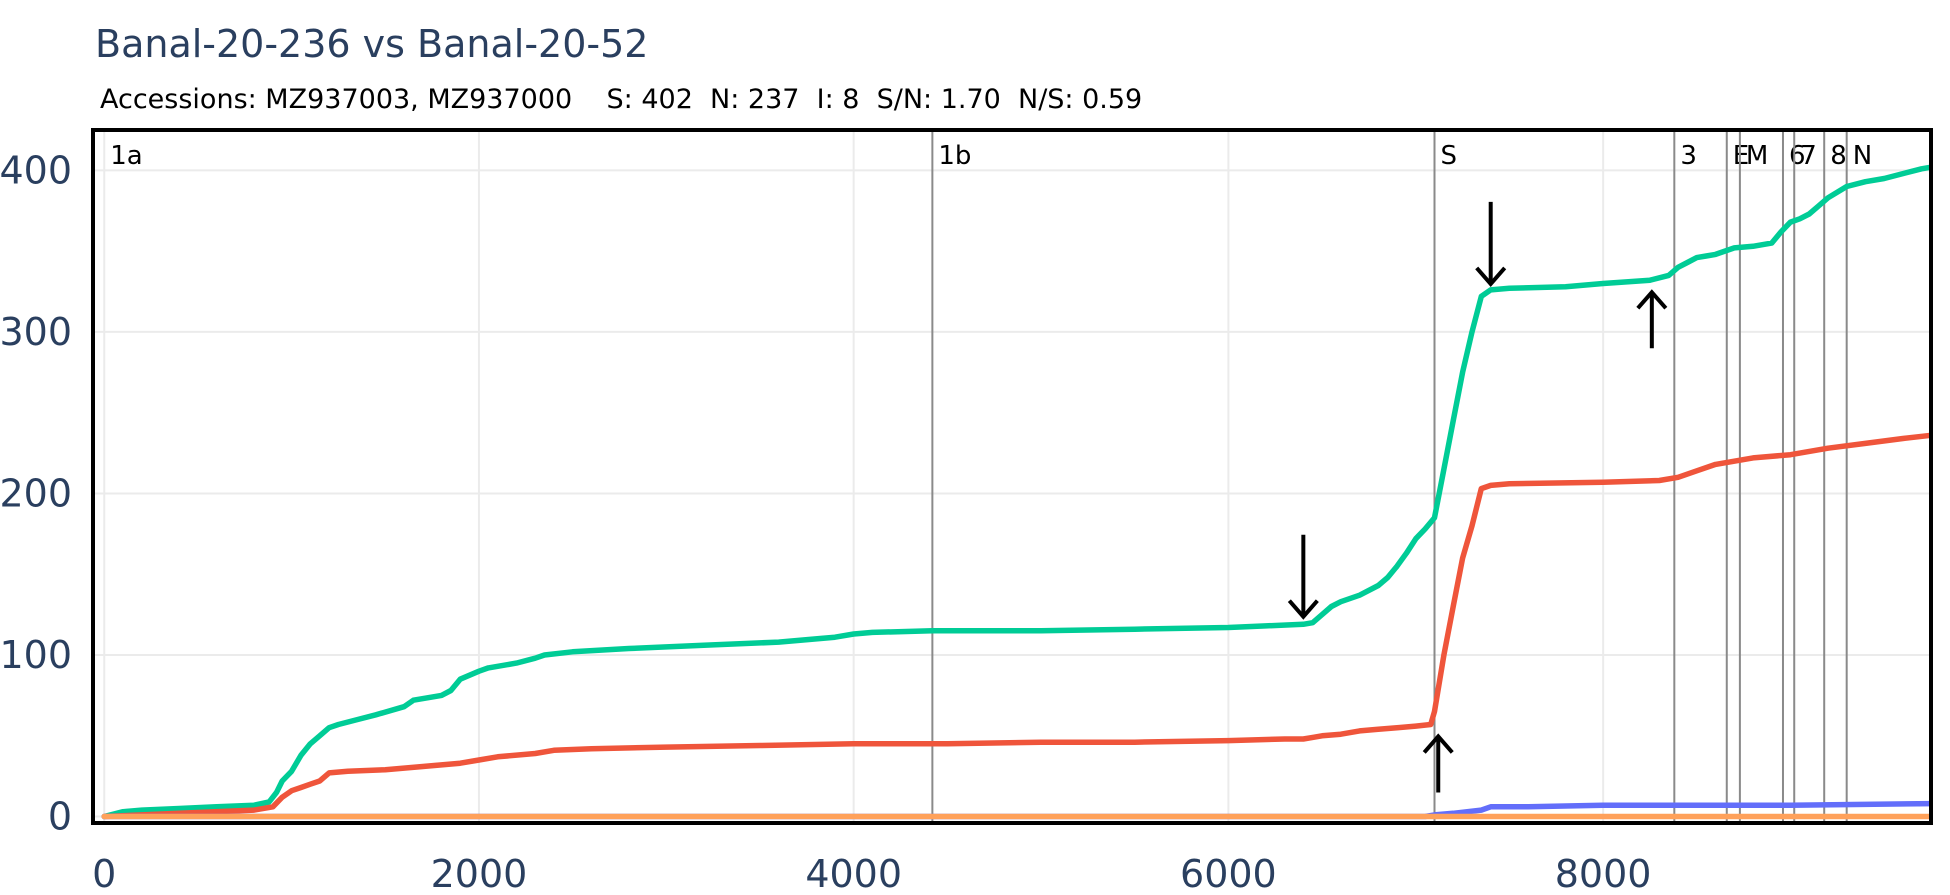  I want to click on y-tick-label: 200, so click(36, 493).